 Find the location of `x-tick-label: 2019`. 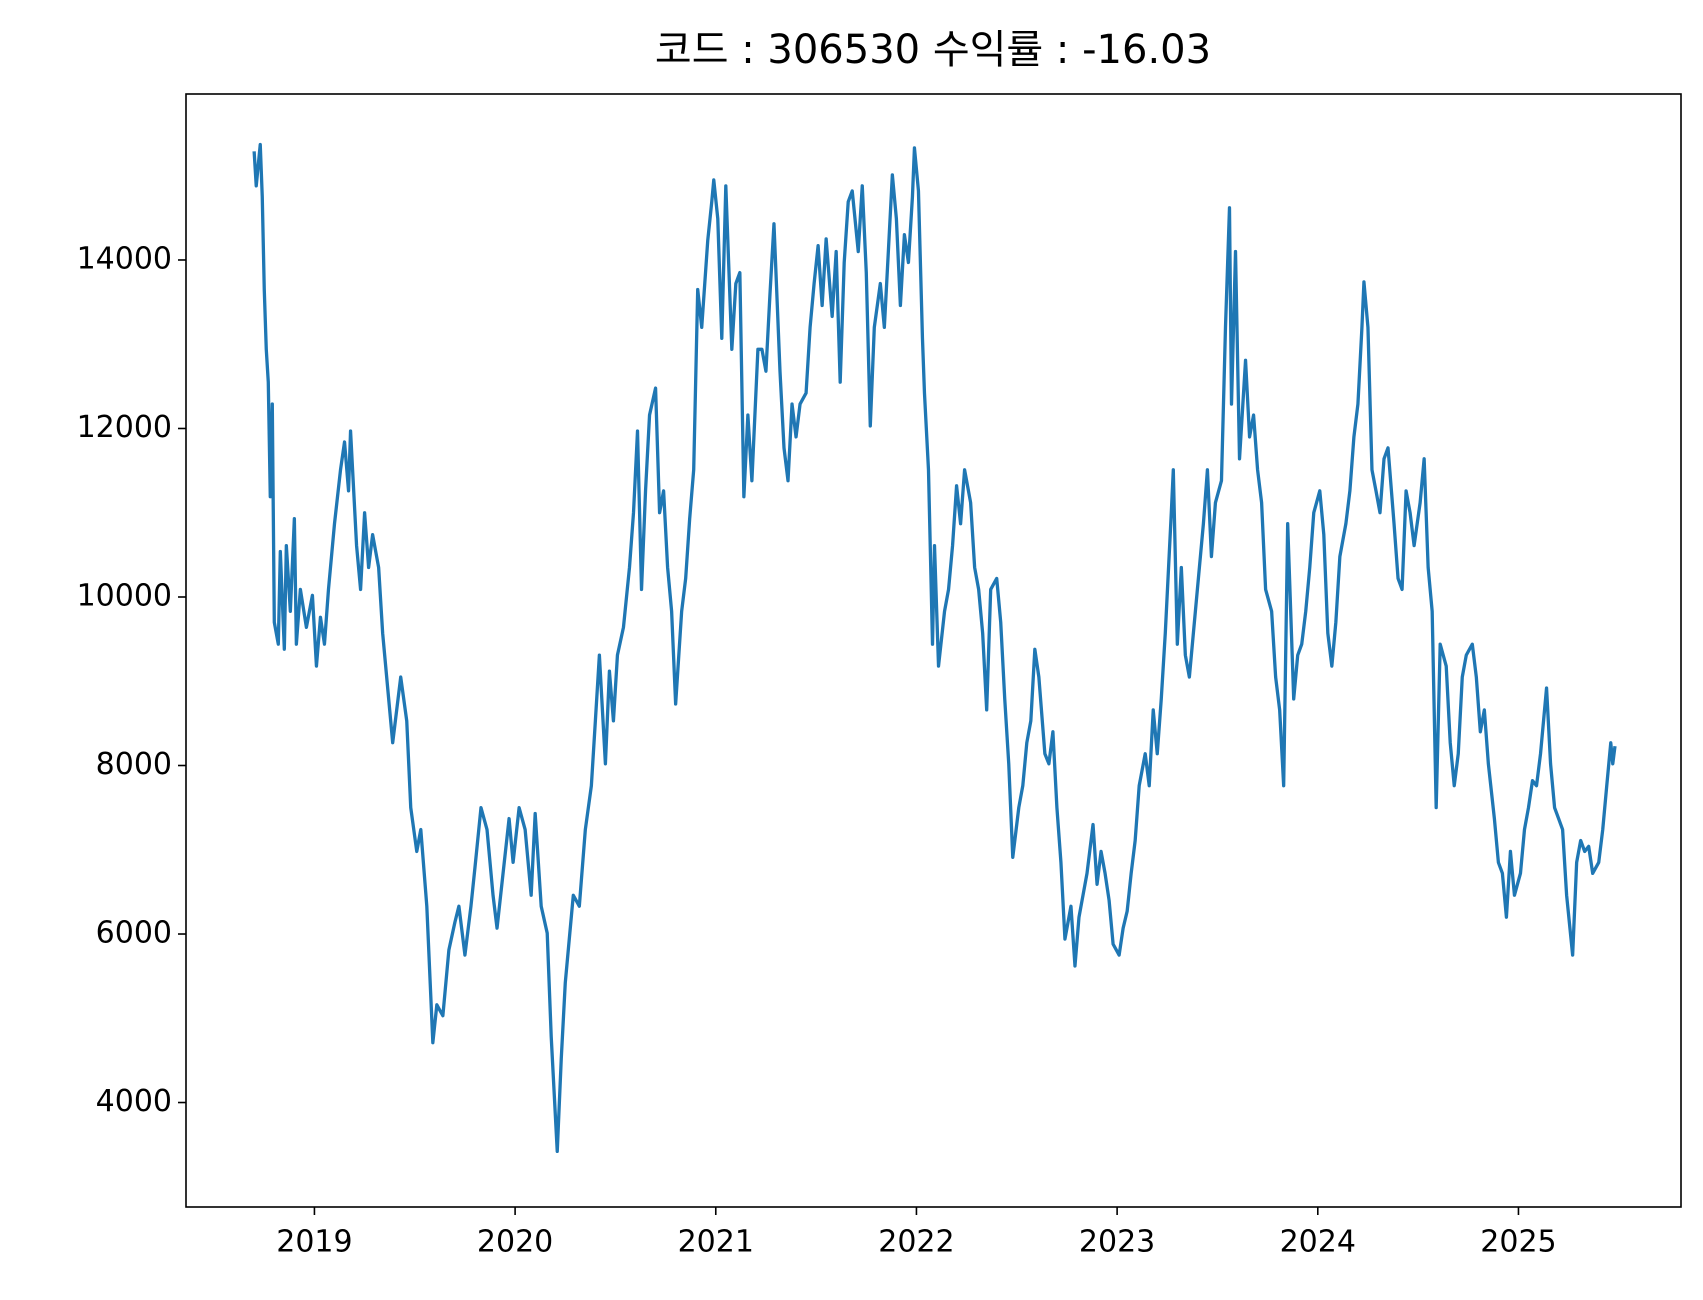

x-tick-label: 2019 is located at coordinates (314, 1242).